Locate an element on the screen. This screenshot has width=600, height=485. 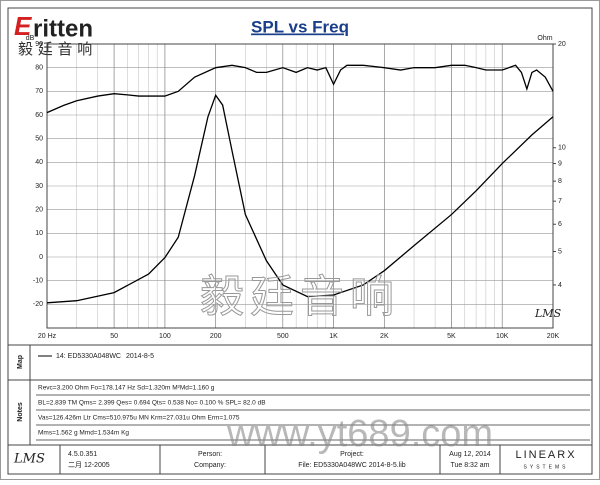
footer-project: Project: is located at coordinates (352, 454).